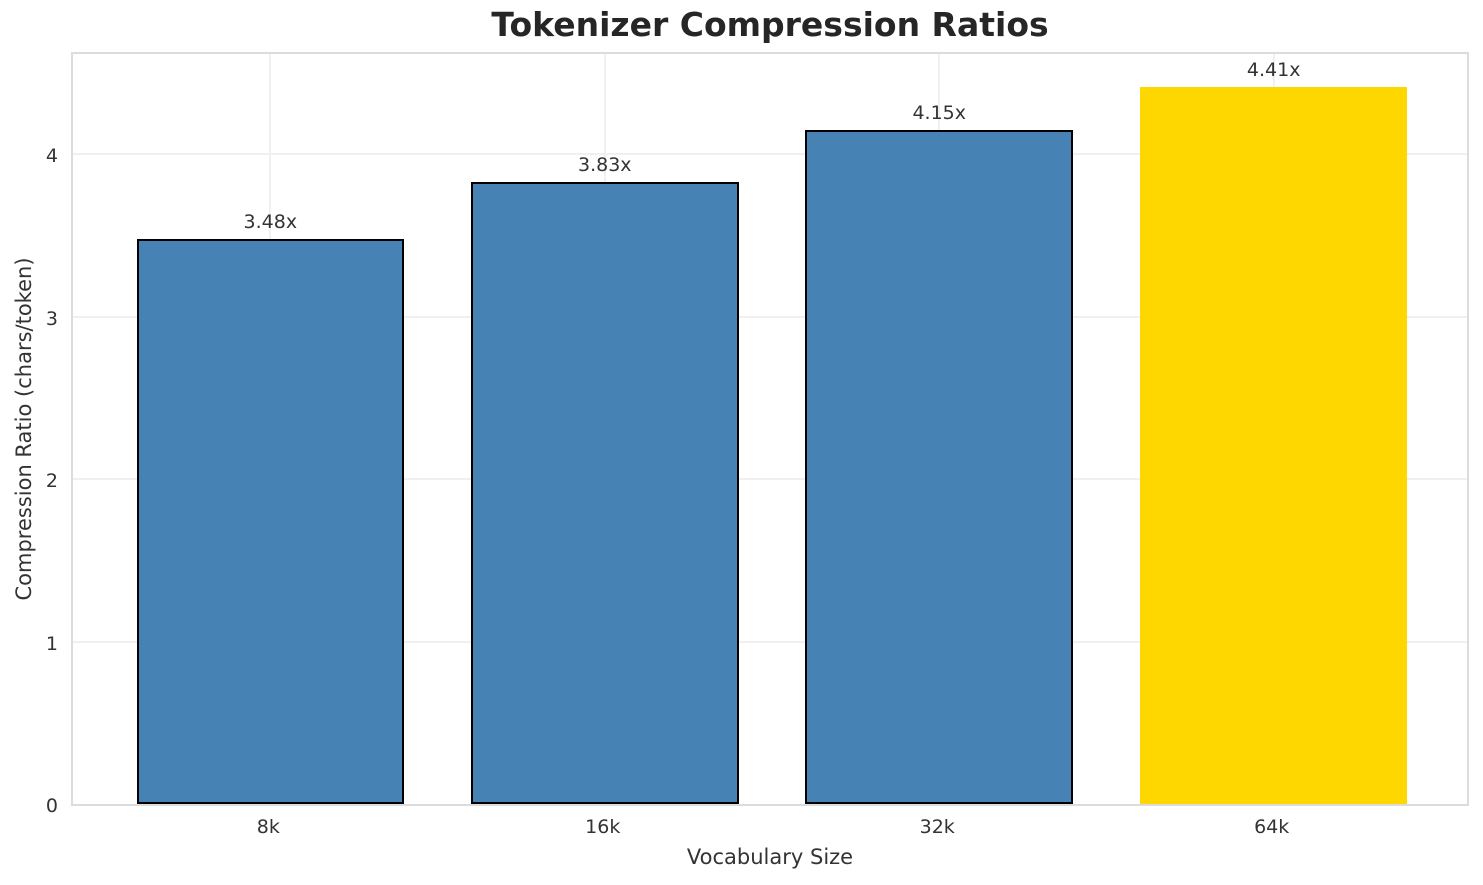  What do you see at coordinates (51, 806) in the screenshot?
I see `y-tick-label: 0` at bounding box center [51, 806].